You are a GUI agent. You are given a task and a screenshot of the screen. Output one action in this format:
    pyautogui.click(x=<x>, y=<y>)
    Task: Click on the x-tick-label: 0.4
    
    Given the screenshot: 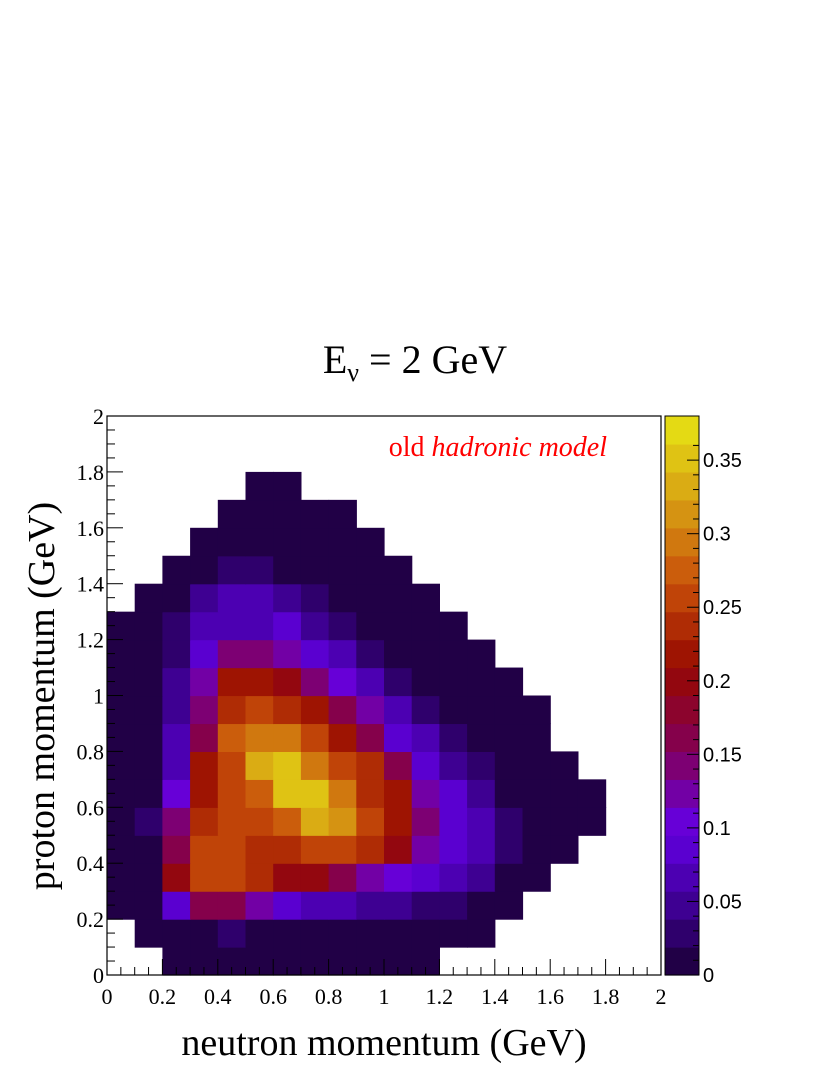 What is the action you would take?
    pyautogui.click(x=218, y=996)
    